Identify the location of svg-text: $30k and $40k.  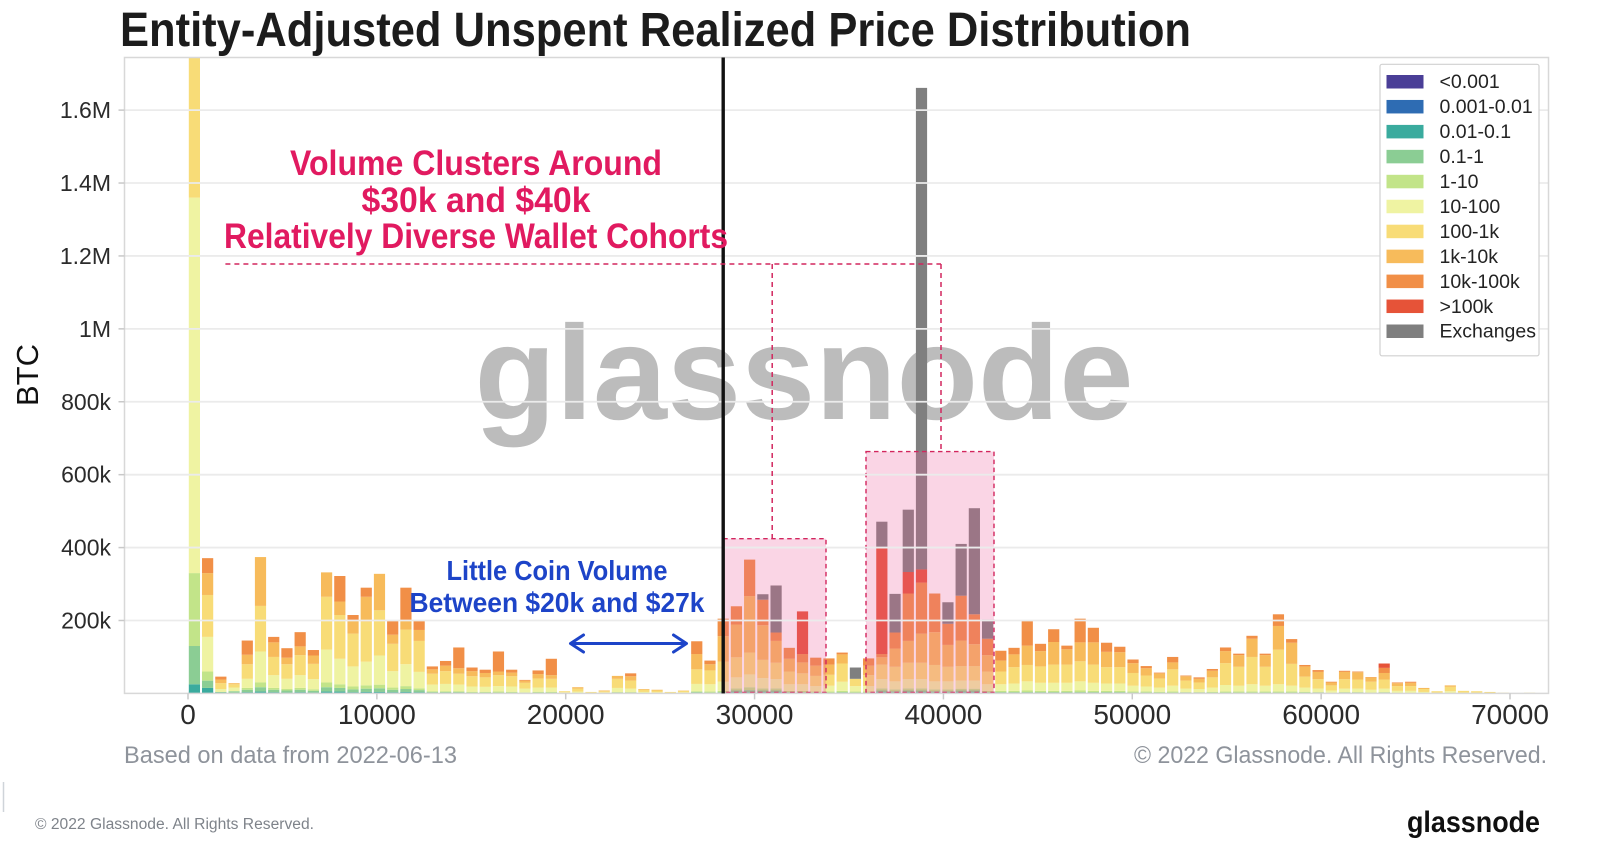
(477, 200).